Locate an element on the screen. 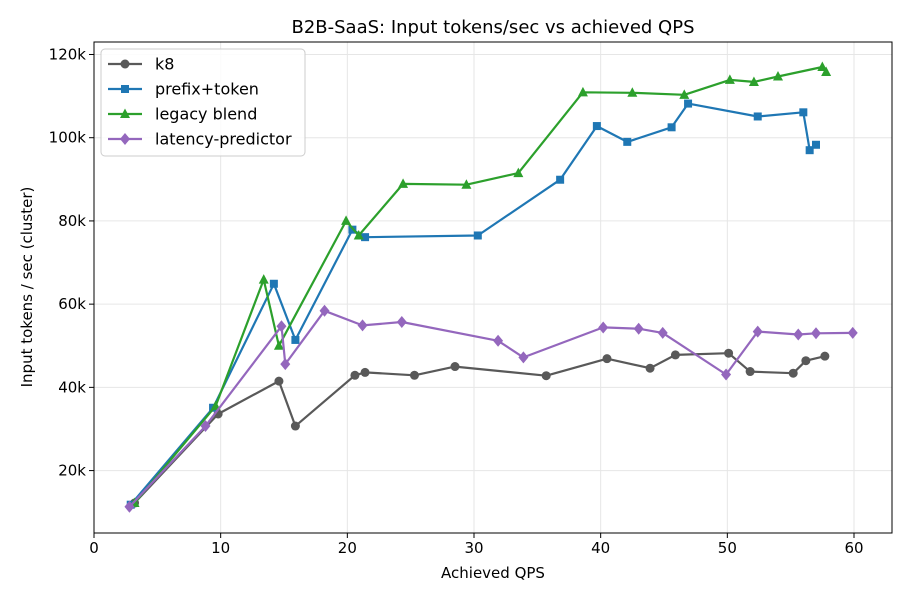 The height and width of the screenshot is (600, 910). legend-item-latency-predictor: latency-predictor is located at coordinates (200, 139).